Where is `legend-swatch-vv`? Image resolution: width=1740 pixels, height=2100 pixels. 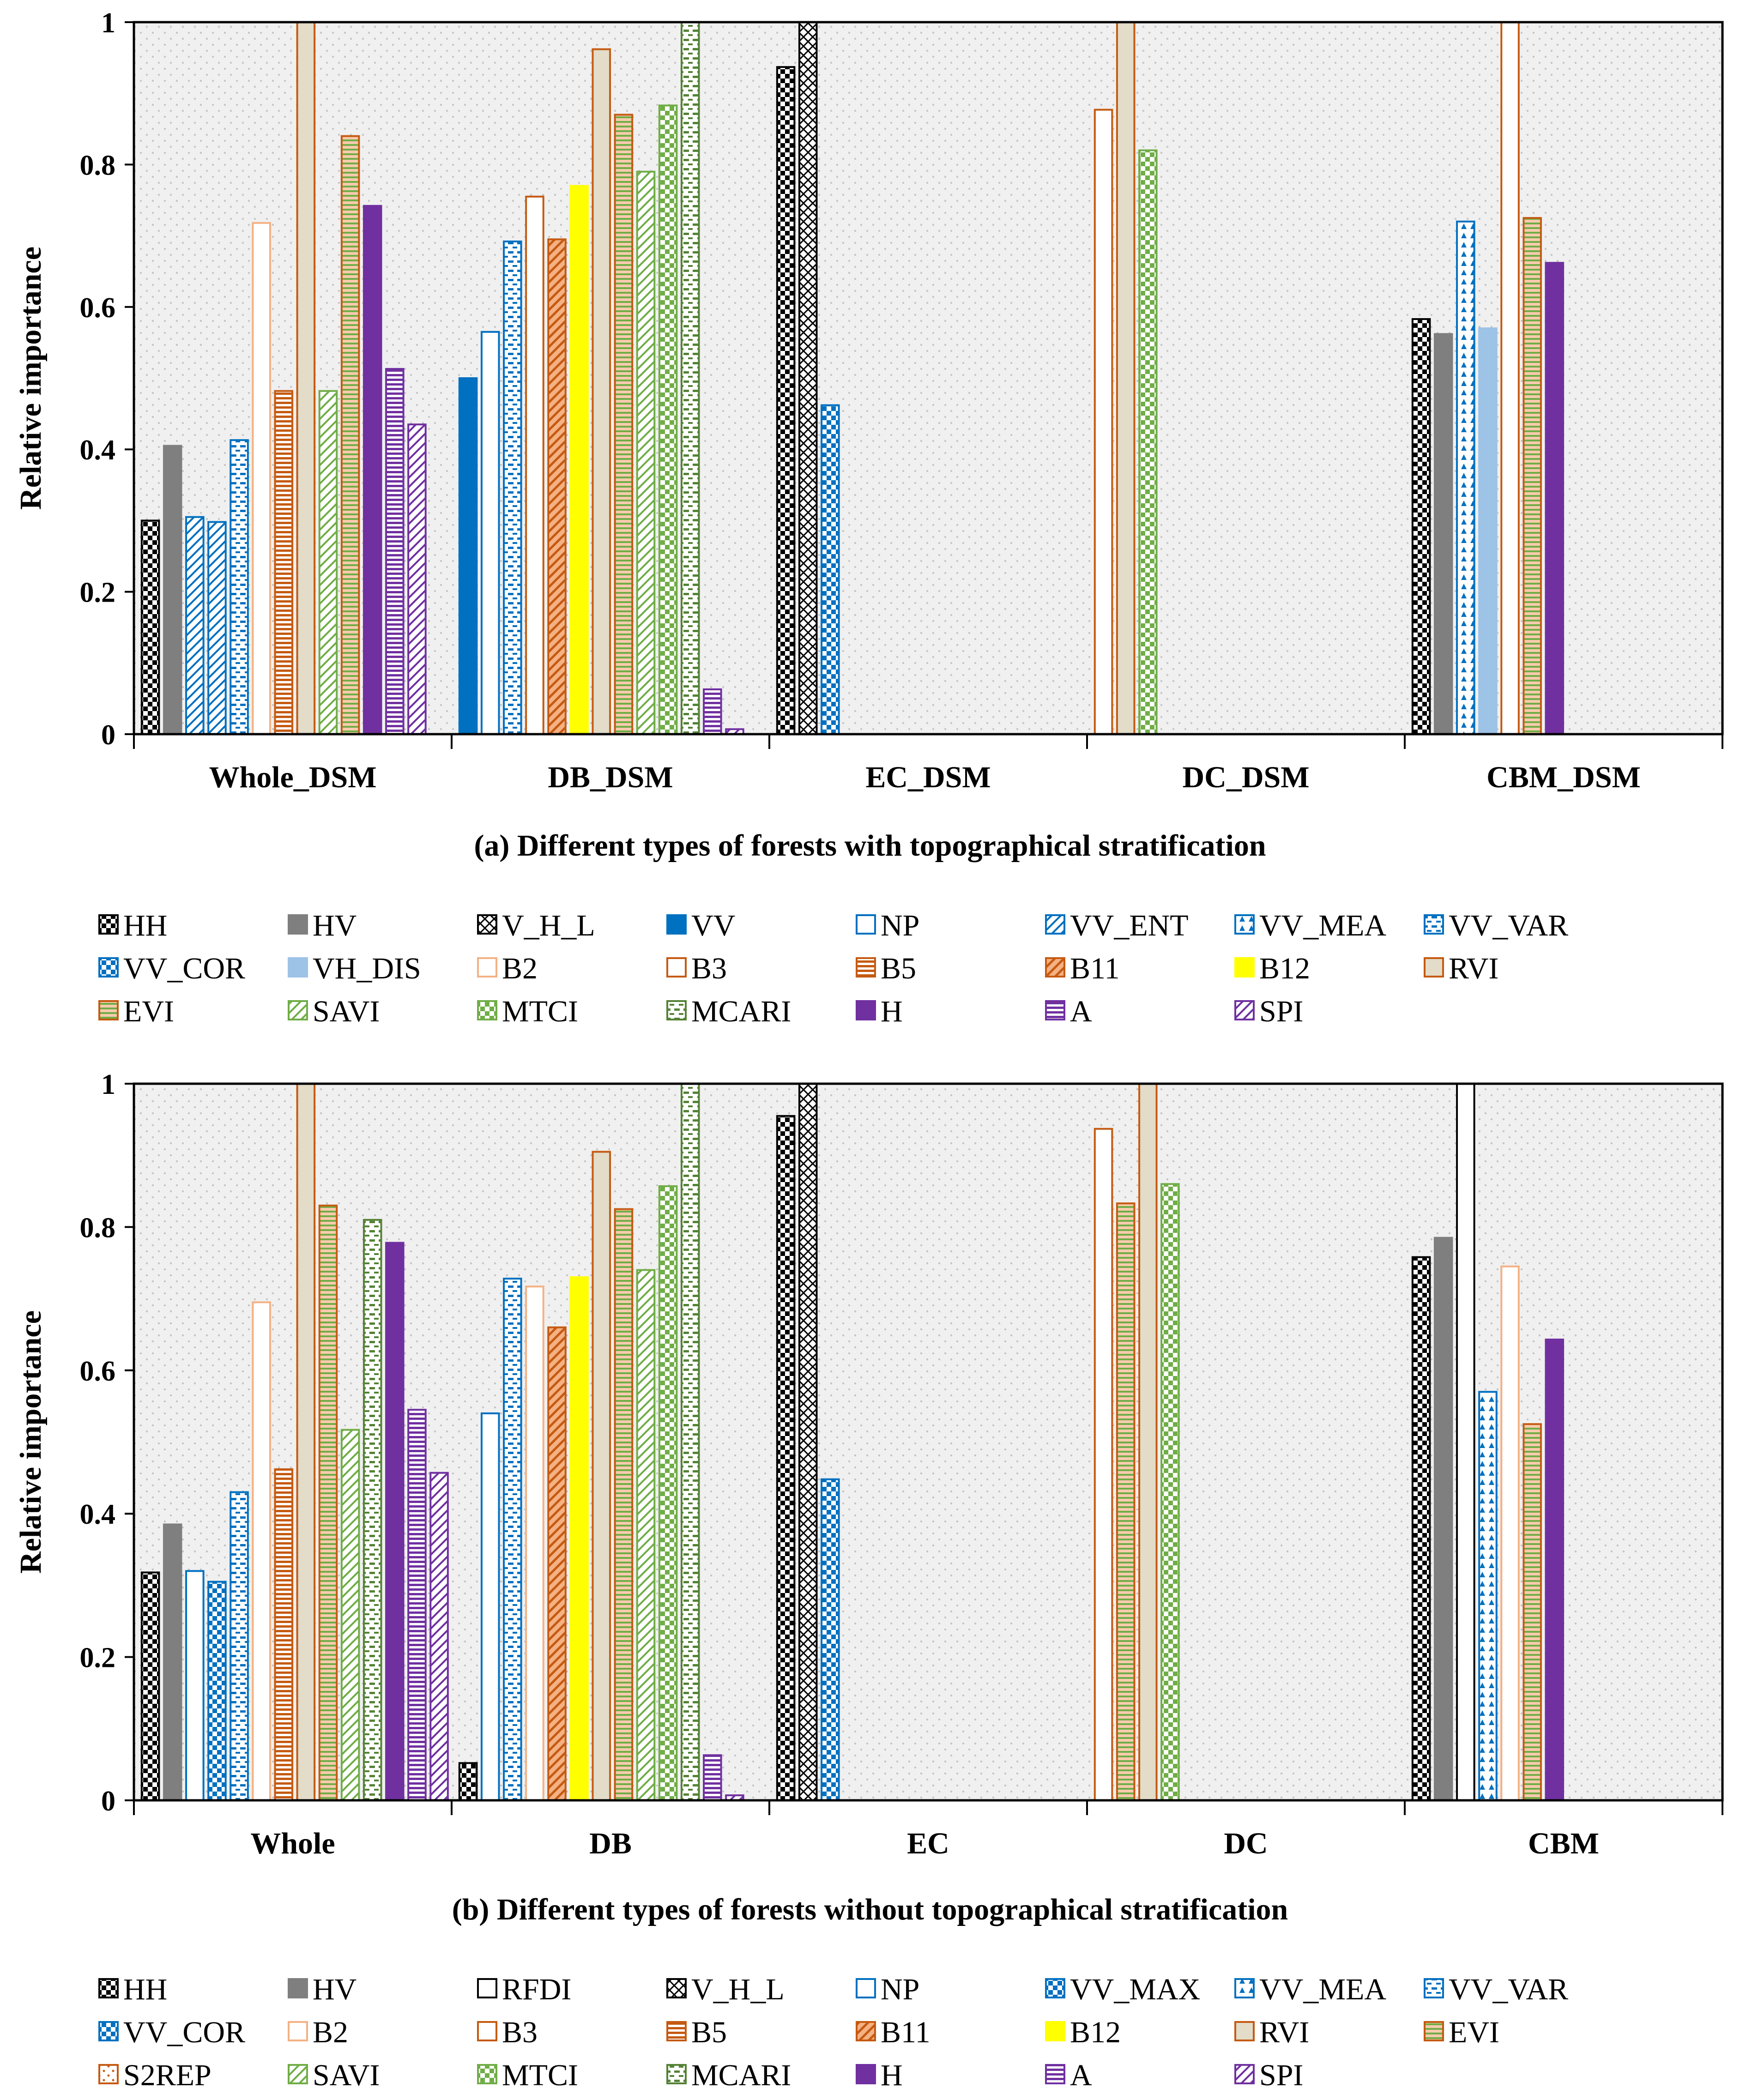
legend-swatch-vv is located at coordinates (676, 925).